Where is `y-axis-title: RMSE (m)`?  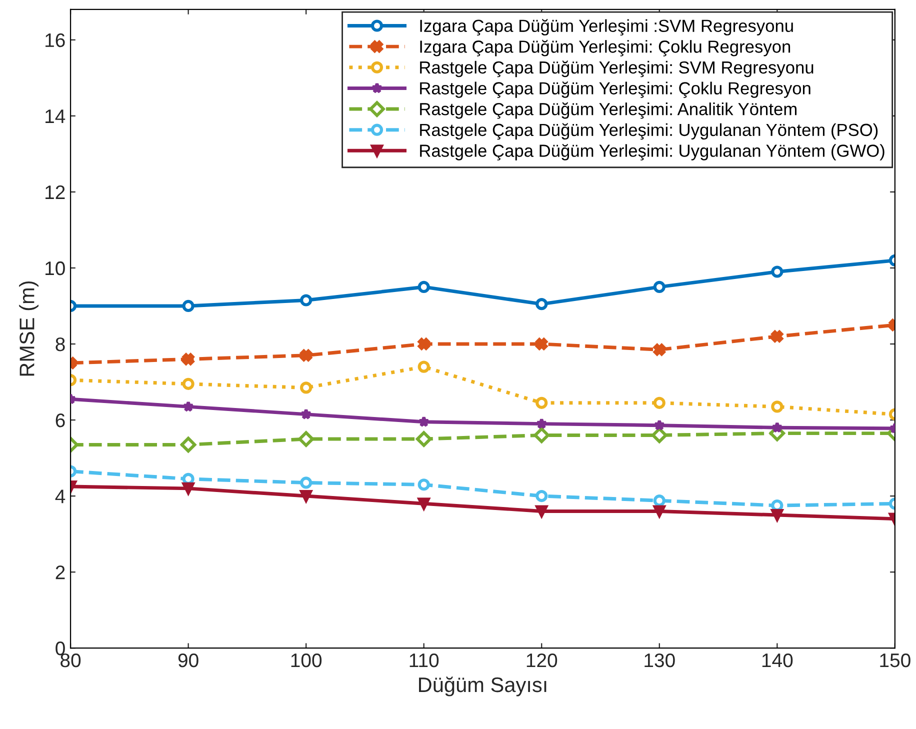 y-axis-title: RMSE (m) is located at coordinates (28, 328).